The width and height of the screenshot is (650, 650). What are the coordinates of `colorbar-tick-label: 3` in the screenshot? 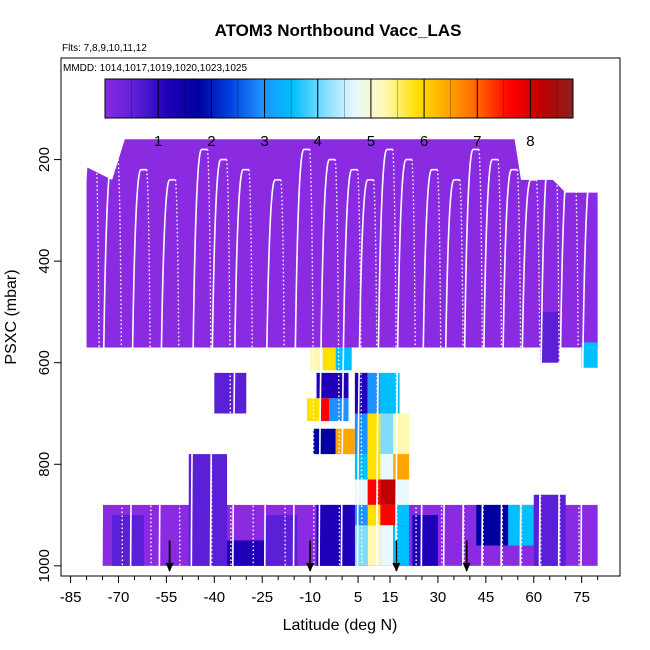 It's located at (264, 141).